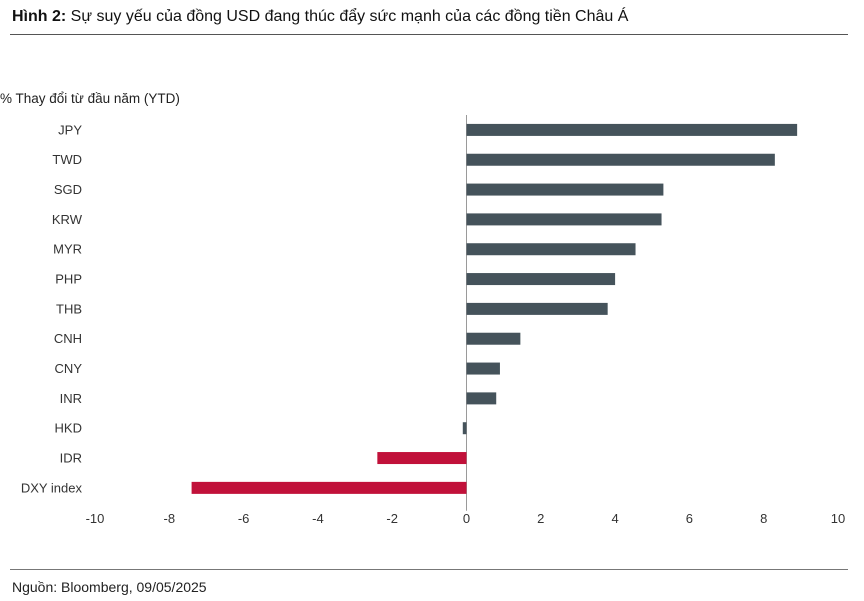 The height and width of the screenshot is (601, 864). What do you see at coordinates (429, 569) in the screenshot?
I see `bottom-divider` at bounding box center [429, 569].